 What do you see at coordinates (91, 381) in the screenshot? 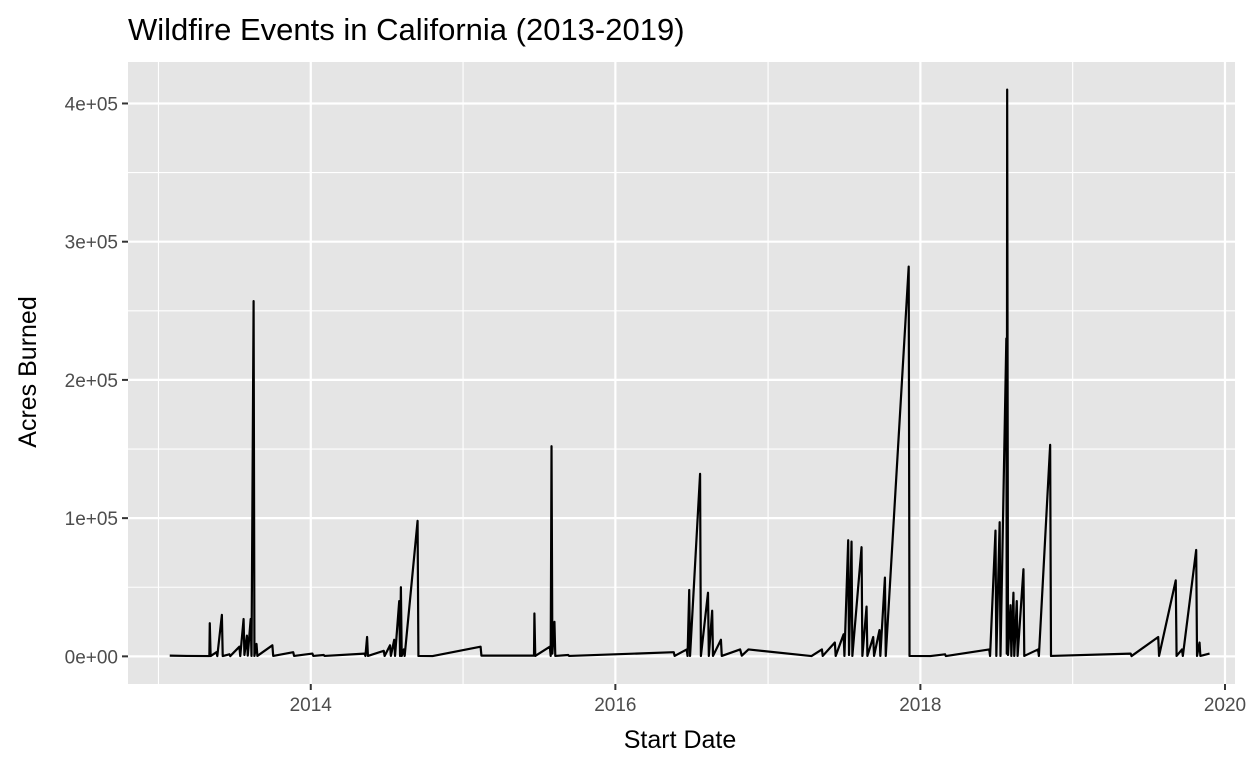
I see `y-tick-label-2: 2e+05` at bounding box center [91, 381].